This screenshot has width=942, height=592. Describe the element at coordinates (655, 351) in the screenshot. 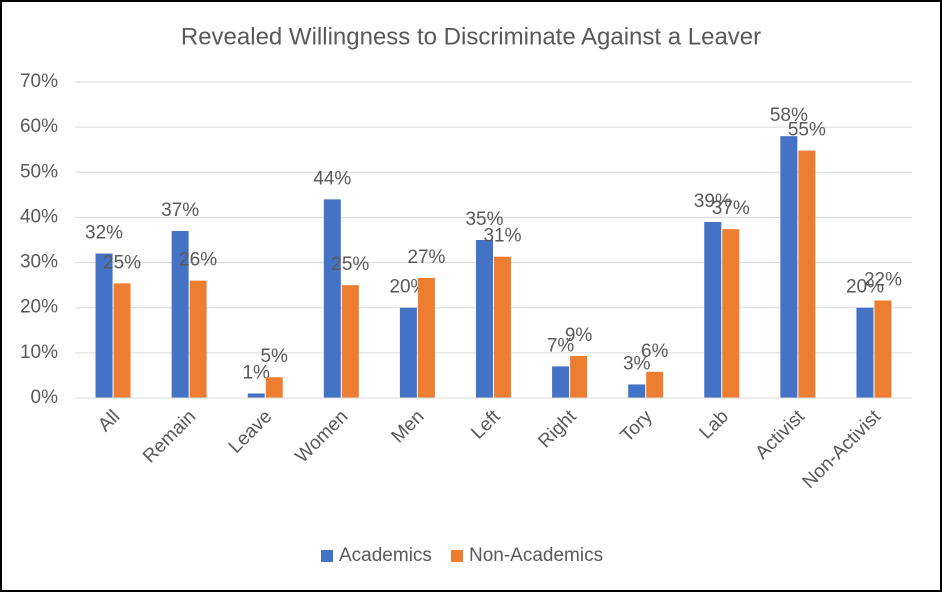

I see `value-label: 6%` at that location.